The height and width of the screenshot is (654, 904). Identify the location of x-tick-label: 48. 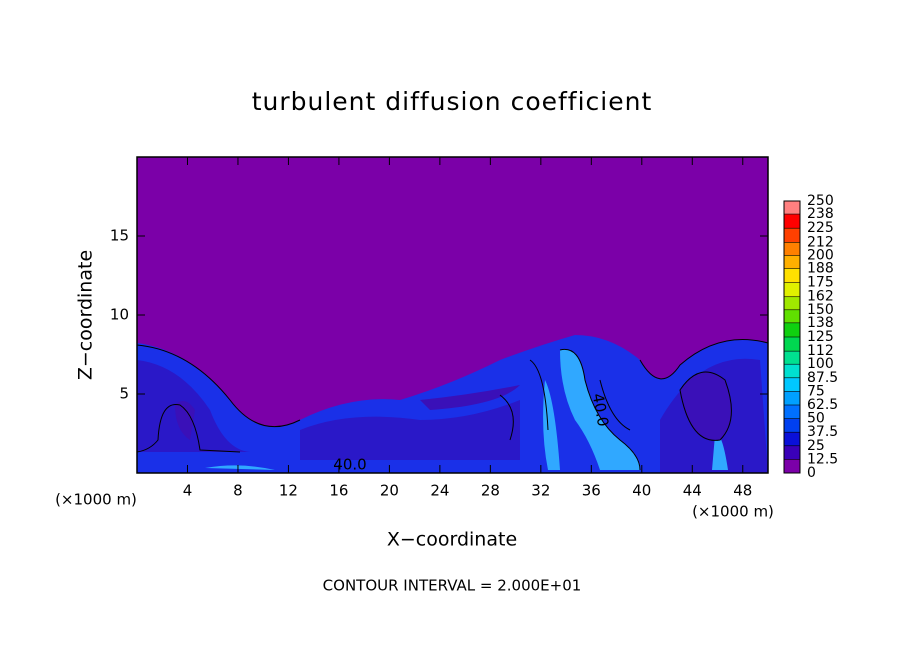
(742, 491).